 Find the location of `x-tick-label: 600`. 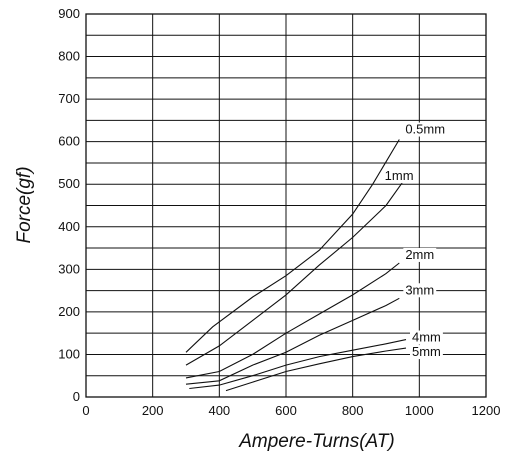

x-tick-label: 600 is located at coordinates (286, 410).